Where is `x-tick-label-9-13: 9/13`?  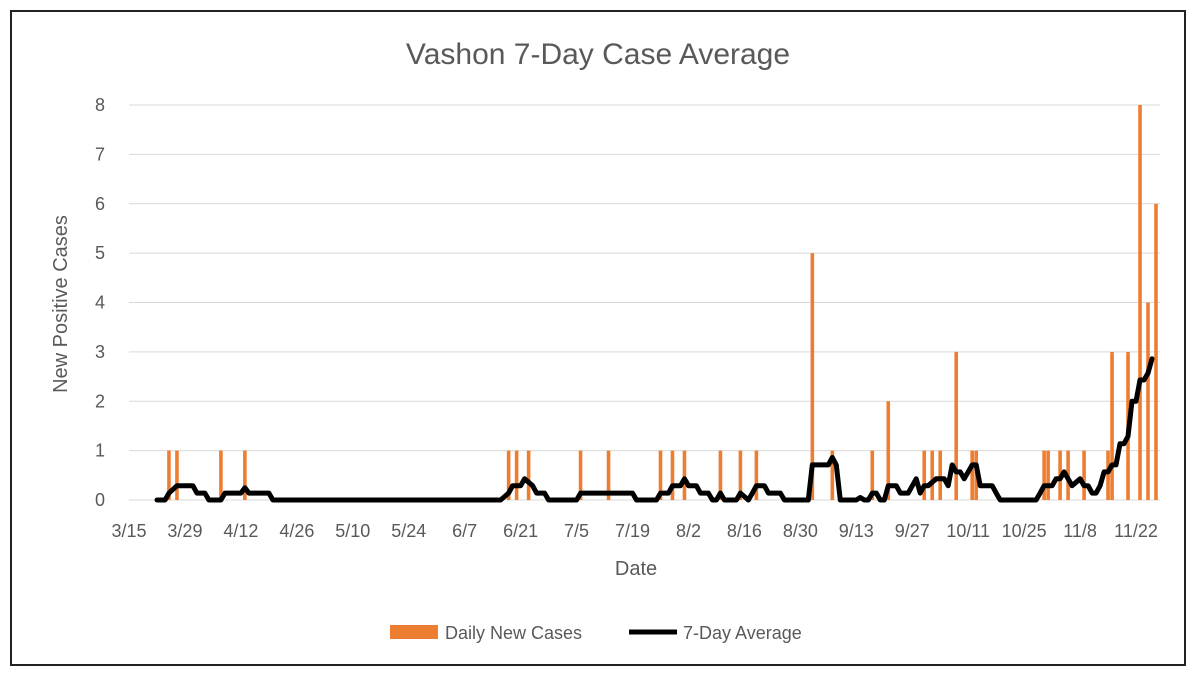 x-tick-label-9-13: 9/13 is located at coordinates (856, 531).